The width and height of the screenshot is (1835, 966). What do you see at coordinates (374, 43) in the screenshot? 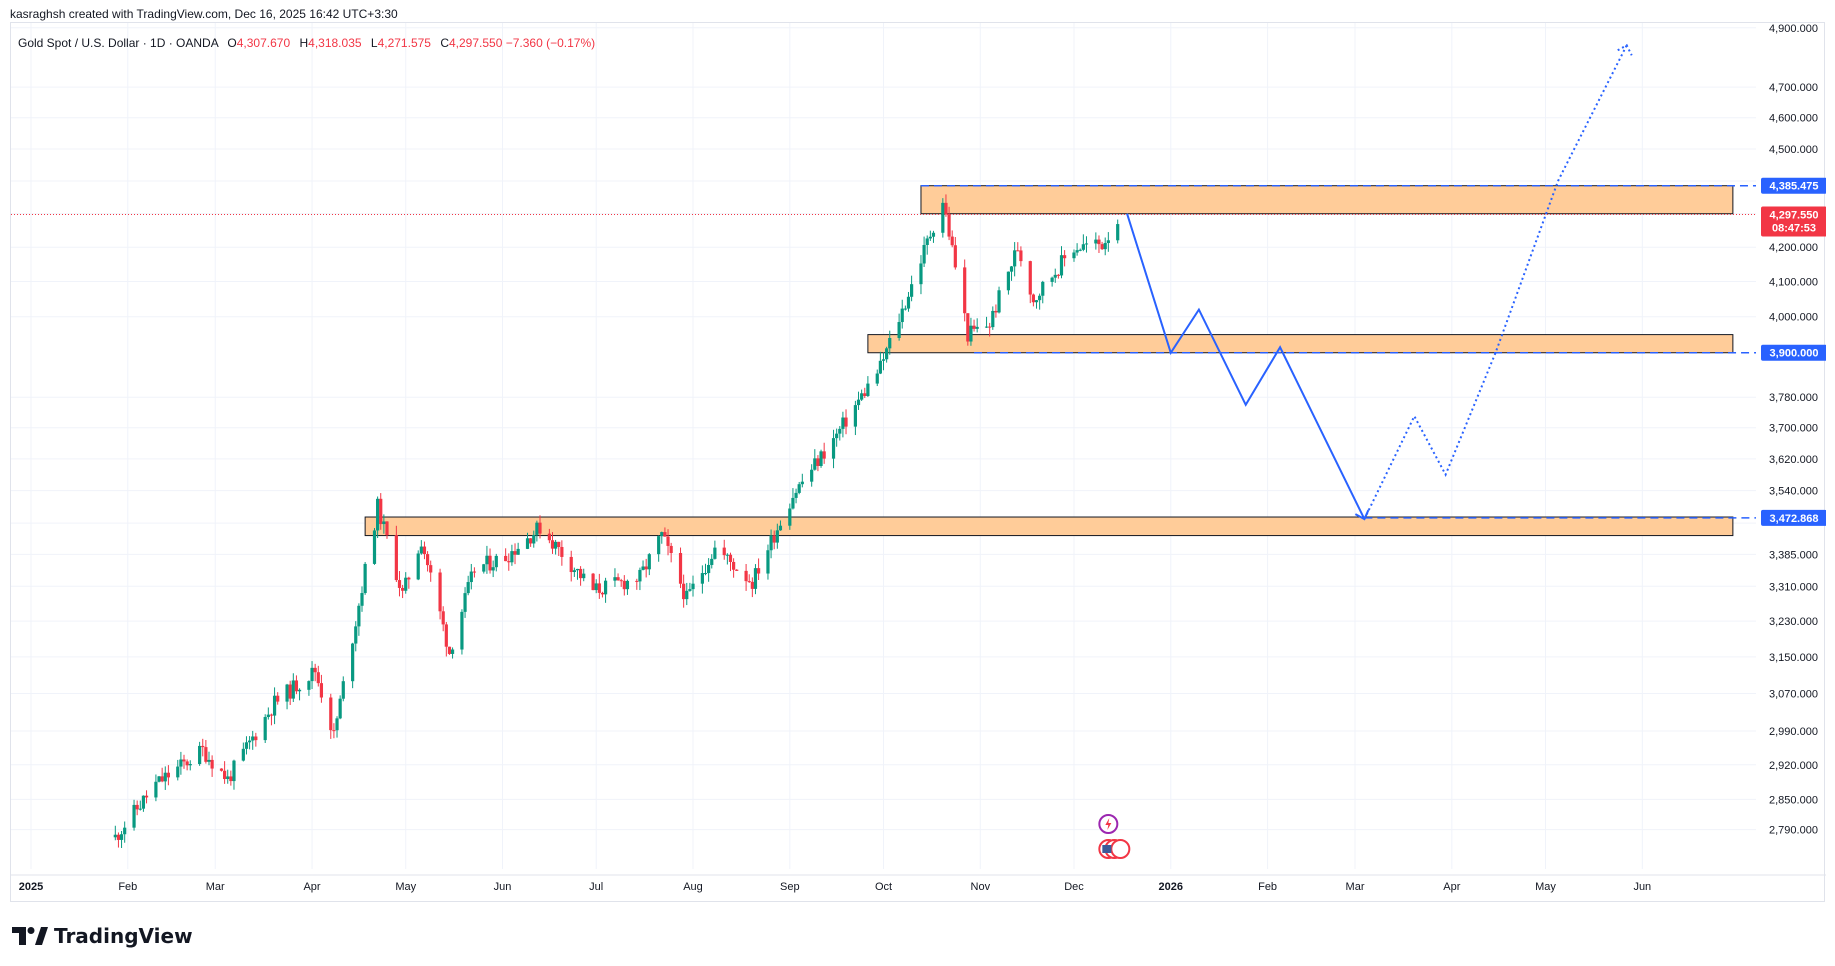
I see `low-label: L` at bounding box center [374, 43].